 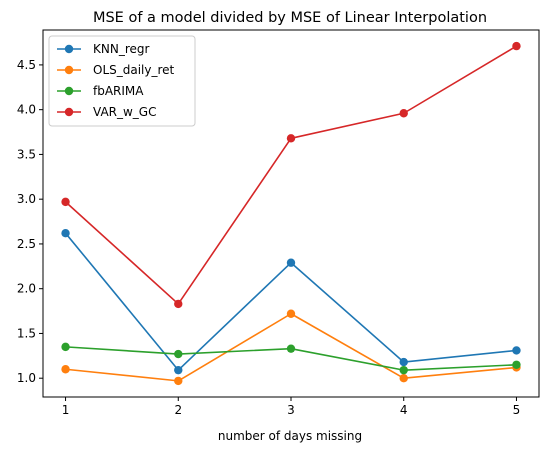 I want to click on x-tick-label: 2, so click(x=178, y=410).